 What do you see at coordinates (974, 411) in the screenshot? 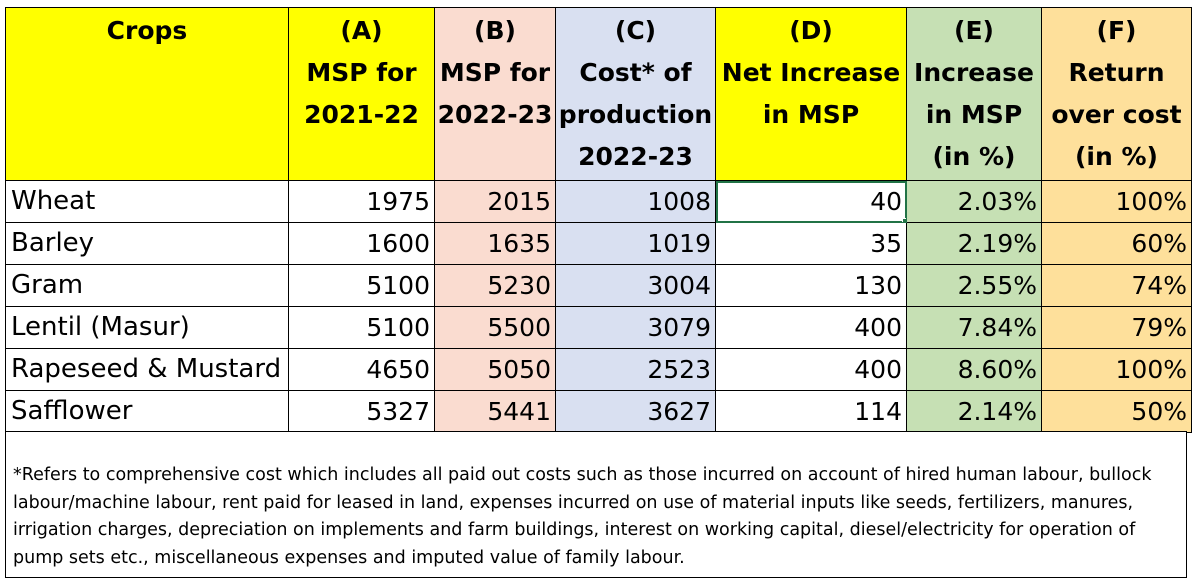
I see `increase-percent-cell: 2.14%` at bounding box center [974, 411].